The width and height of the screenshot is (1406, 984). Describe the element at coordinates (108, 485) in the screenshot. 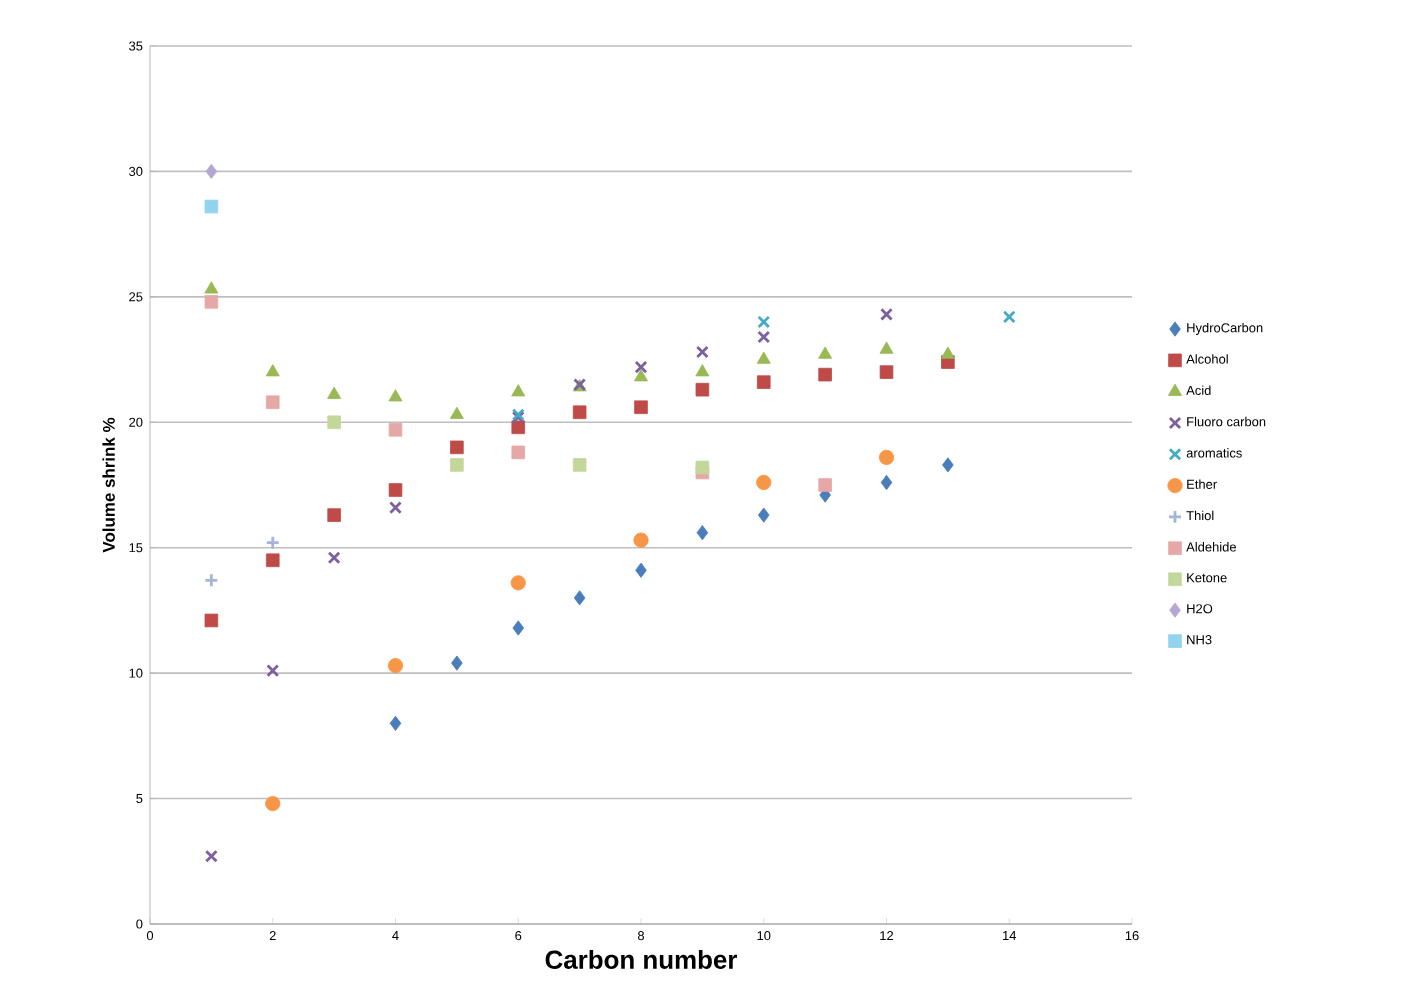

I see `y-axis-title: Volume shrink %` at that location.